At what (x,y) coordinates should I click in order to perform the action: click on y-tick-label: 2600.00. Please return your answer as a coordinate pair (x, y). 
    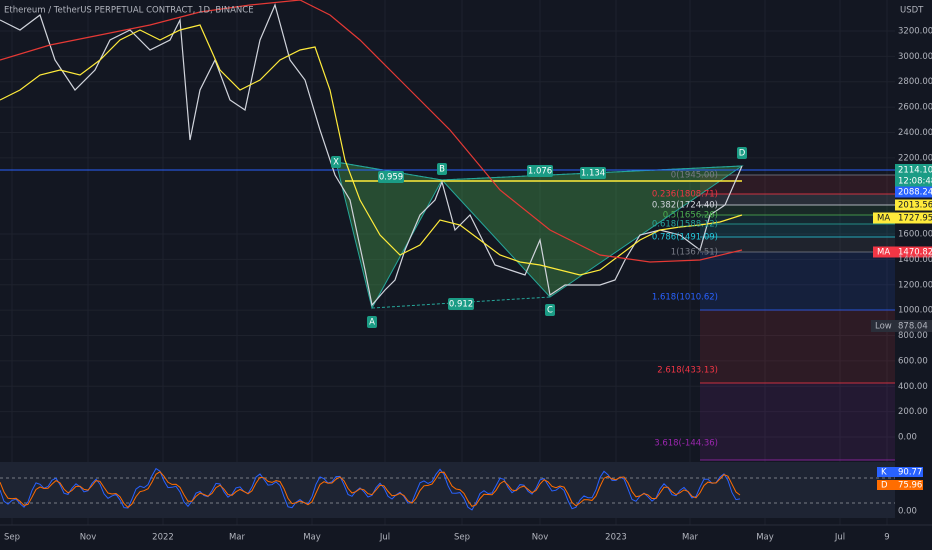
    Looking at the image, I should click on (915, 108).